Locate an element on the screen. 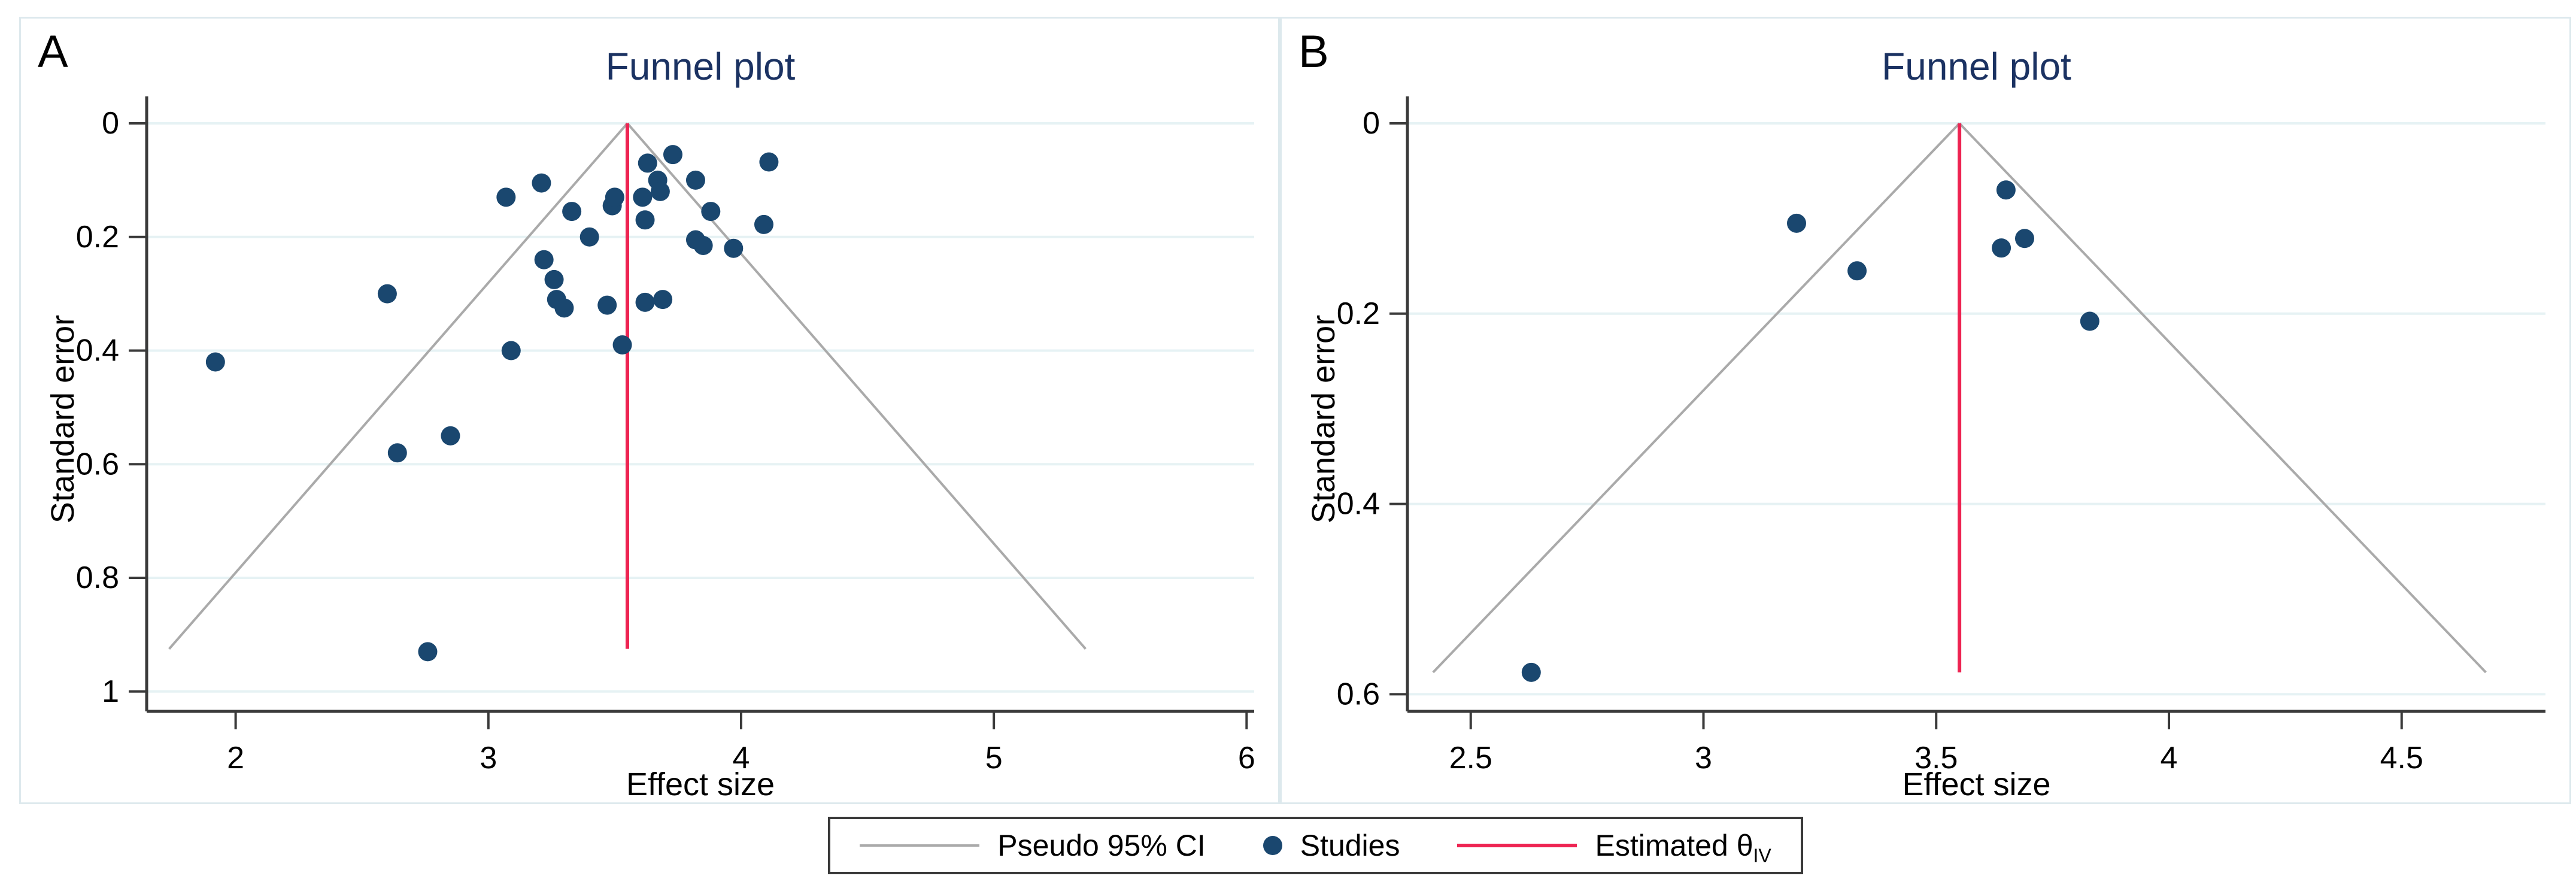 Image resolution: width=2576 pixels, height=894 pixels. legend-studies-dot-icon is located at coordinates (1272, 845).